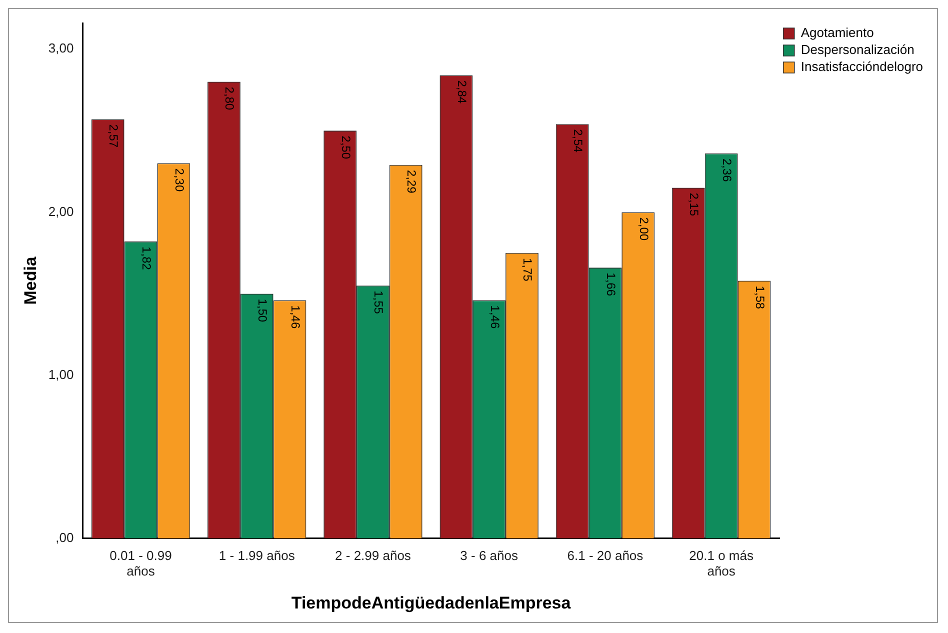 This screenshot has height=633, width=948. What do you see at coordinates (61, 48) in the screenshot?
I see `y-tick-label: 3,00` at bounding box center [61, 48].